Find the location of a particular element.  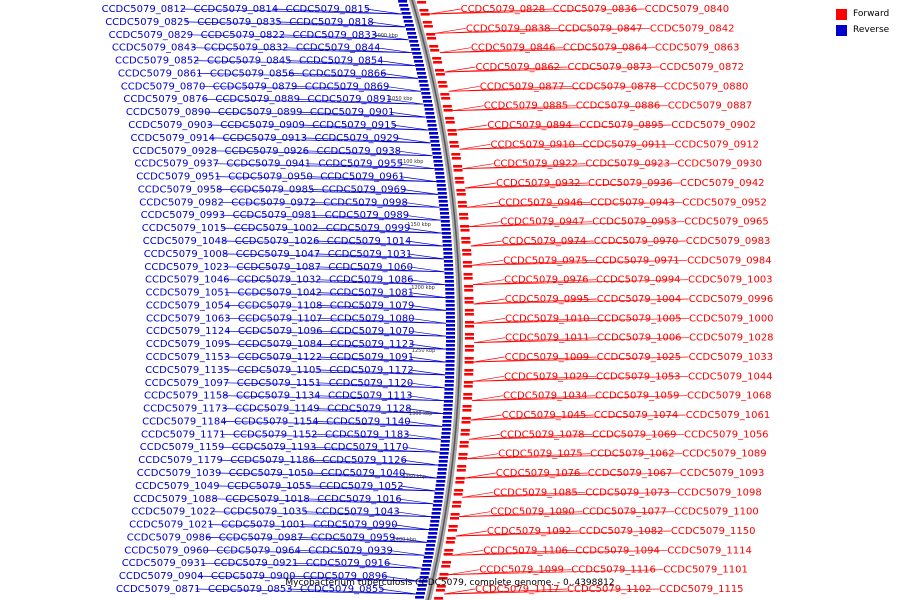

reverse-gene-label: CCDC5079_1128 is located at coordinates (369, 409).